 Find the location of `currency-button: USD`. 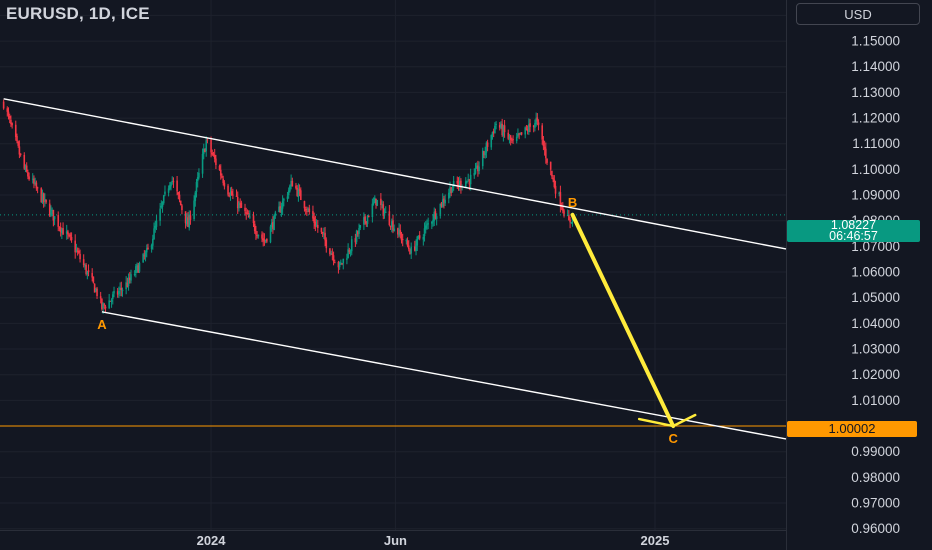

currency-button: USD is located at coordinates (858, 14).